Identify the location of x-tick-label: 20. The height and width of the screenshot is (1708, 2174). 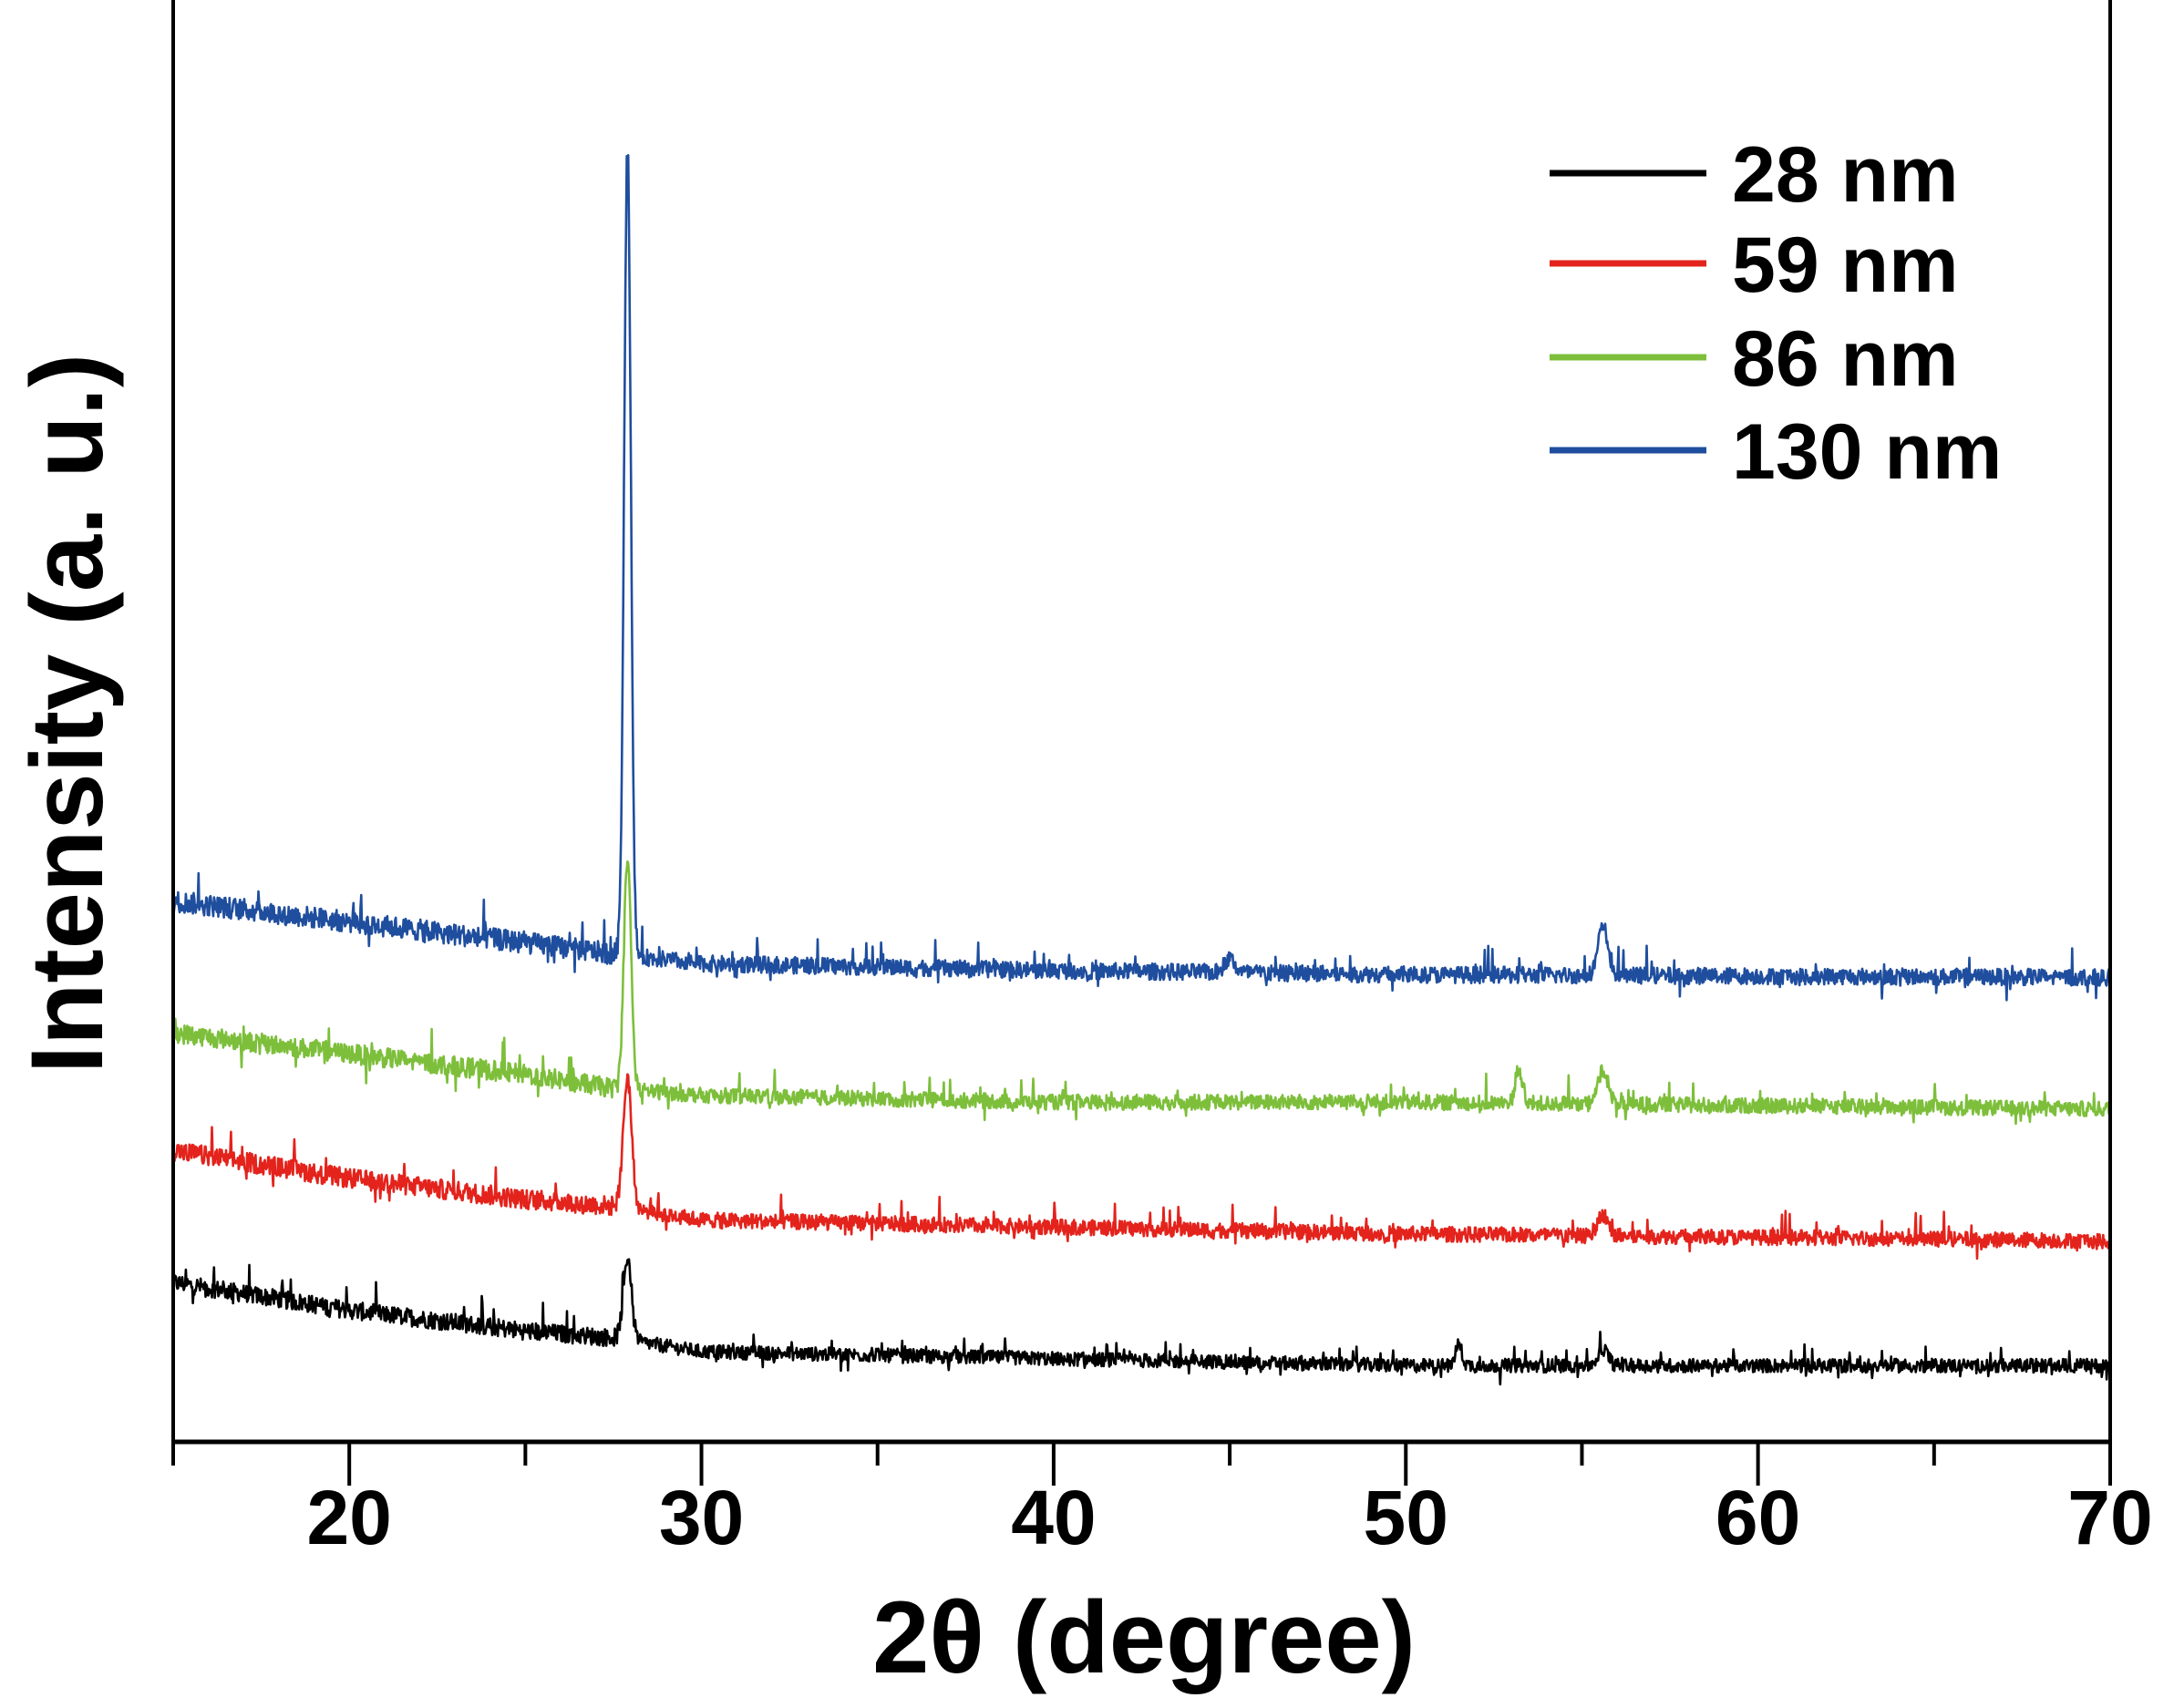
(348, 1517).